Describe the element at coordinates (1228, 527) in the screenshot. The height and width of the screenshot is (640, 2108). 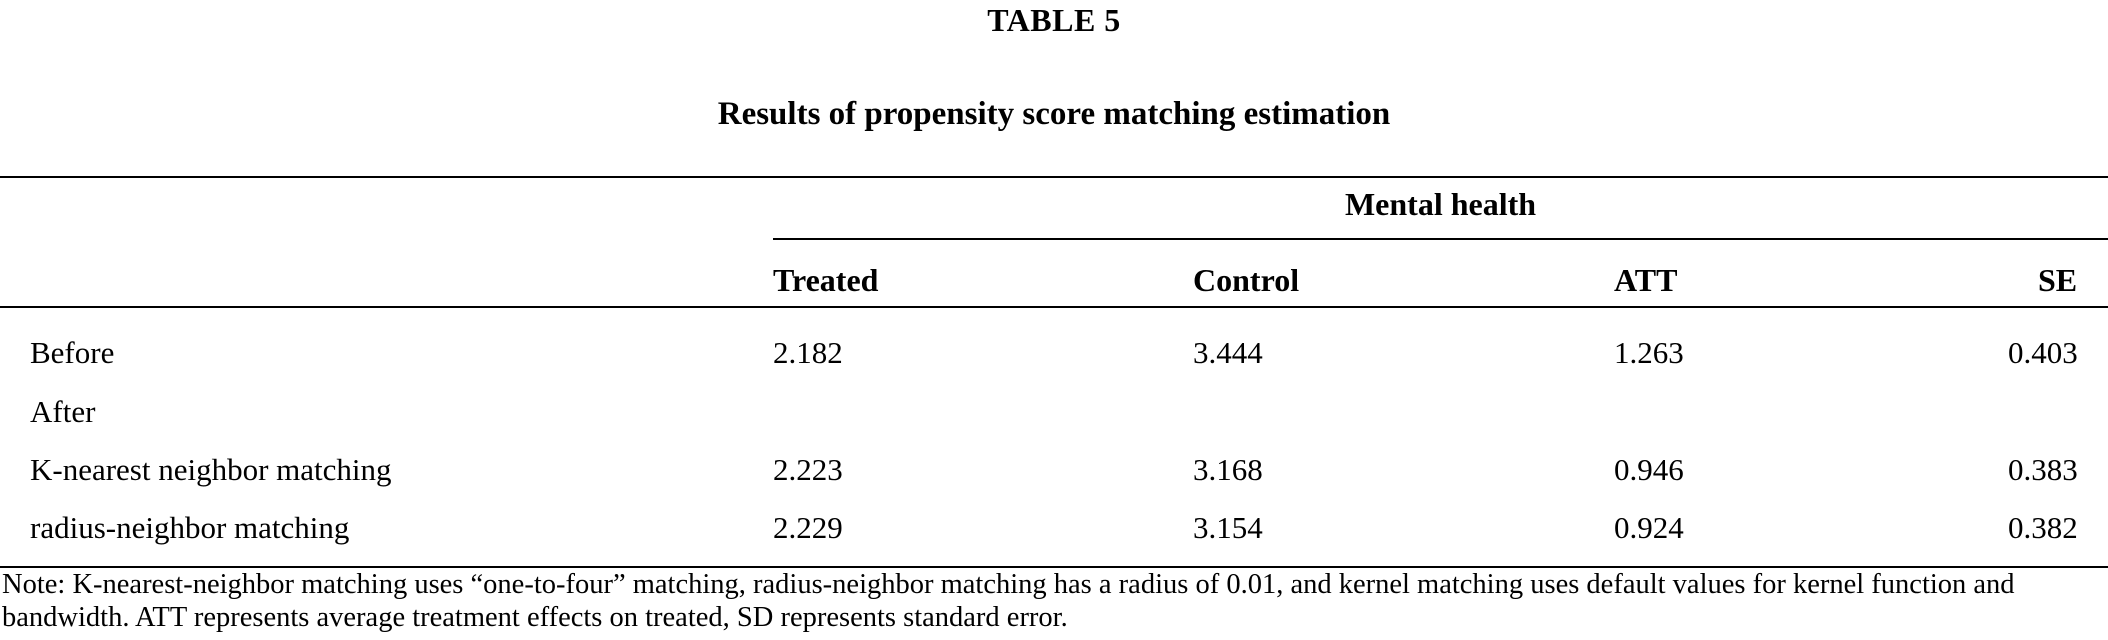
I see `cell-control: 3.154` at that location.